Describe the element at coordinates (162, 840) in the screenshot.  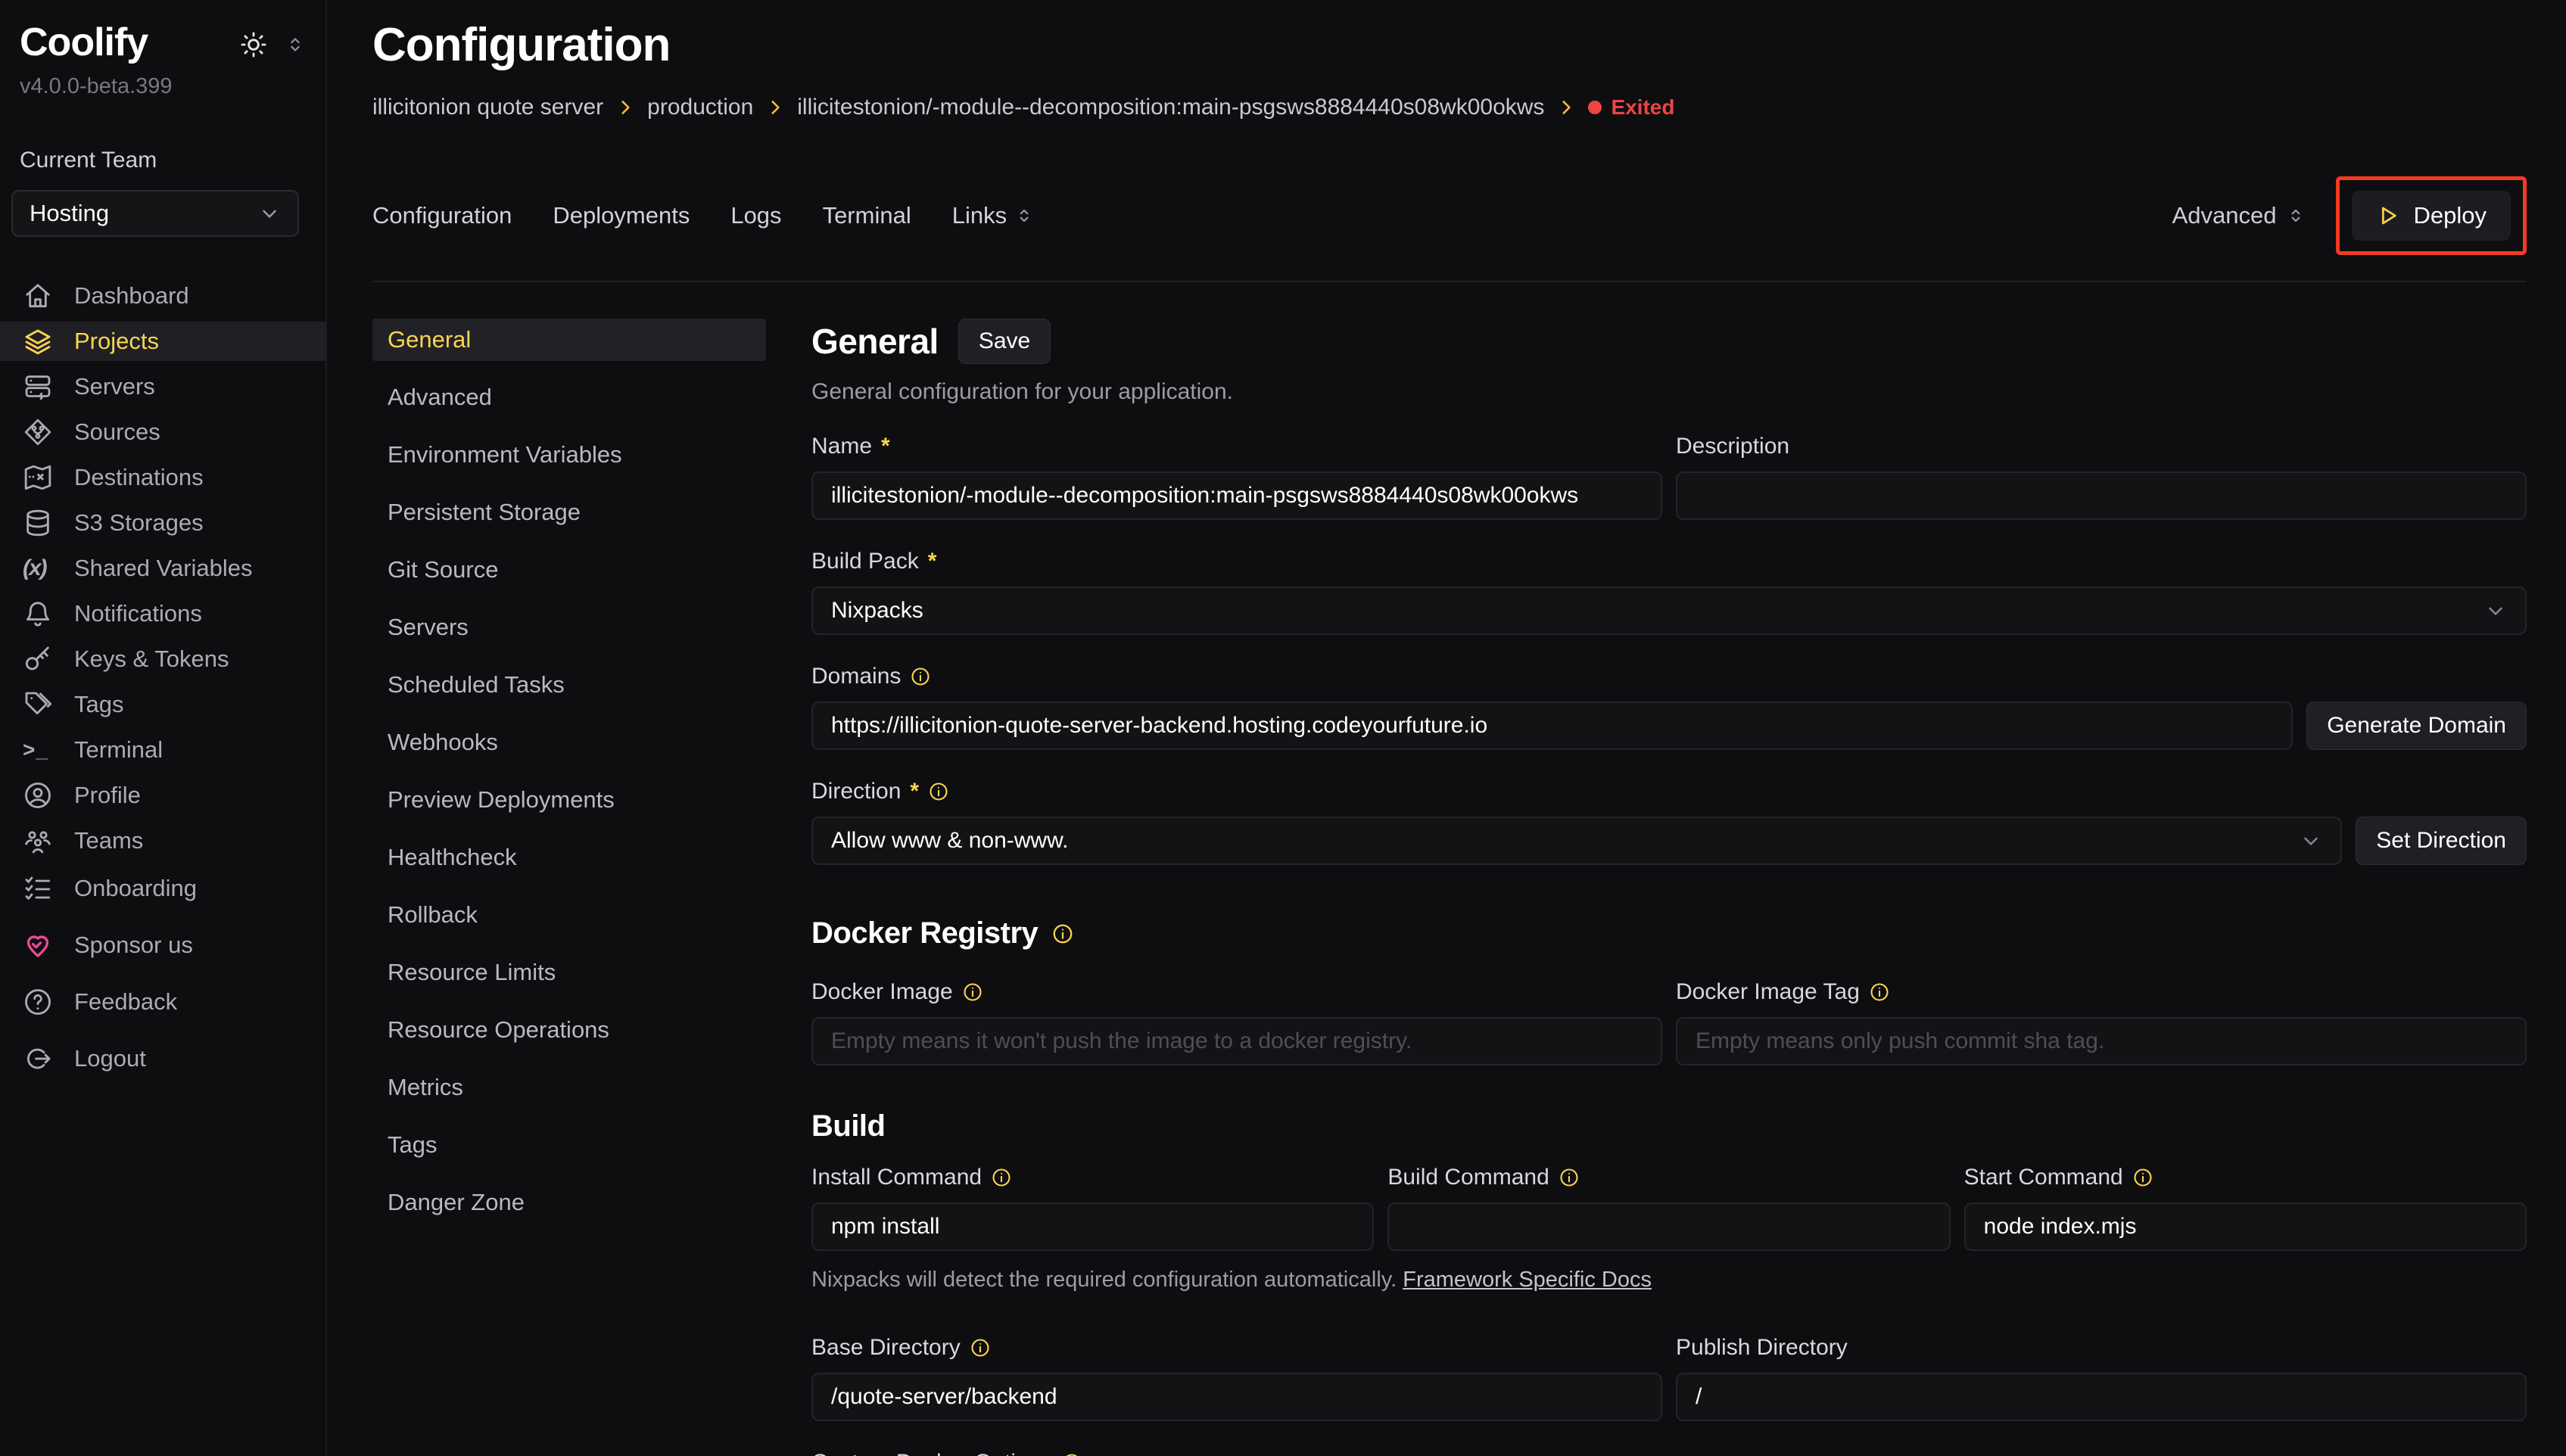
I see `sidebar-item-teams: Teams` at that location.